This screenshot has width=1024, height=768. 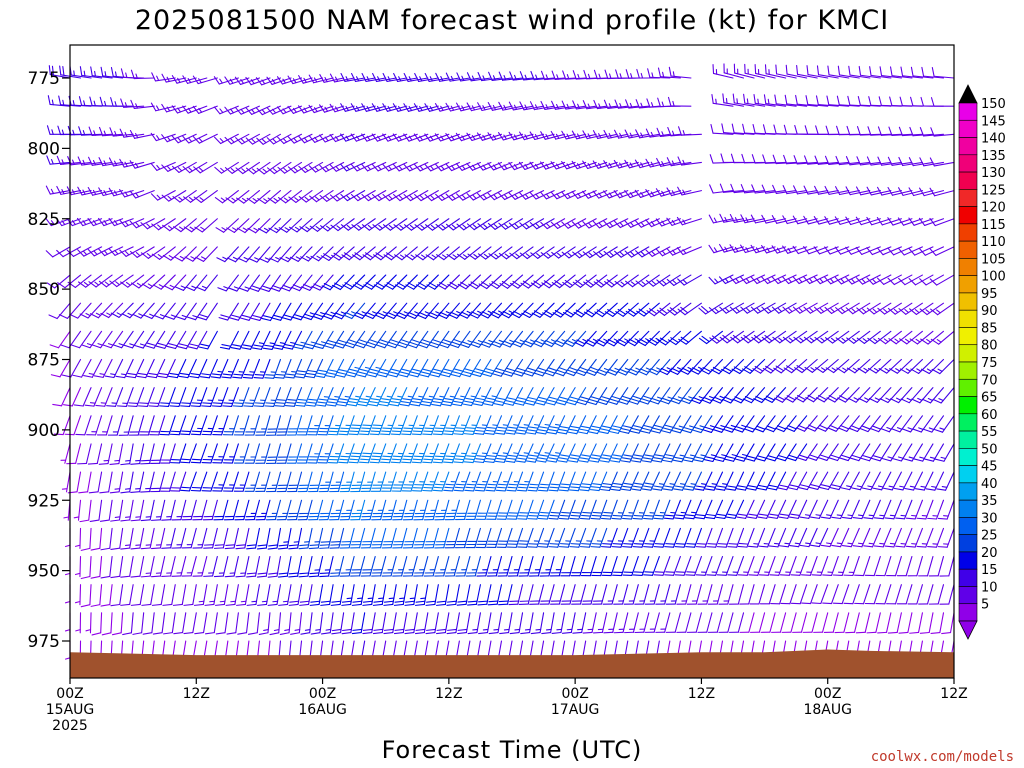 I want to click on pressure-axis: 775 800 825 850 875 900 925 950 975, so click(x=49, y=360).